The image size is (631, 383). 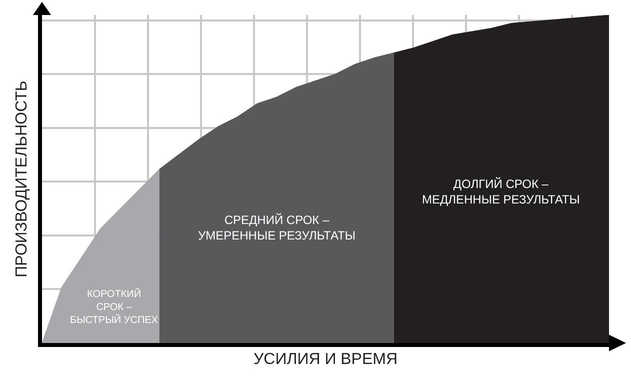 What do you see at coordinates (501, 192) in the screenshot?
I see `series-label: ДОЛГИЙ СРОК – МЕДЛЕННЫЕ РЕЗУЛЬТАТЫ` at bounding box center [501, 192].